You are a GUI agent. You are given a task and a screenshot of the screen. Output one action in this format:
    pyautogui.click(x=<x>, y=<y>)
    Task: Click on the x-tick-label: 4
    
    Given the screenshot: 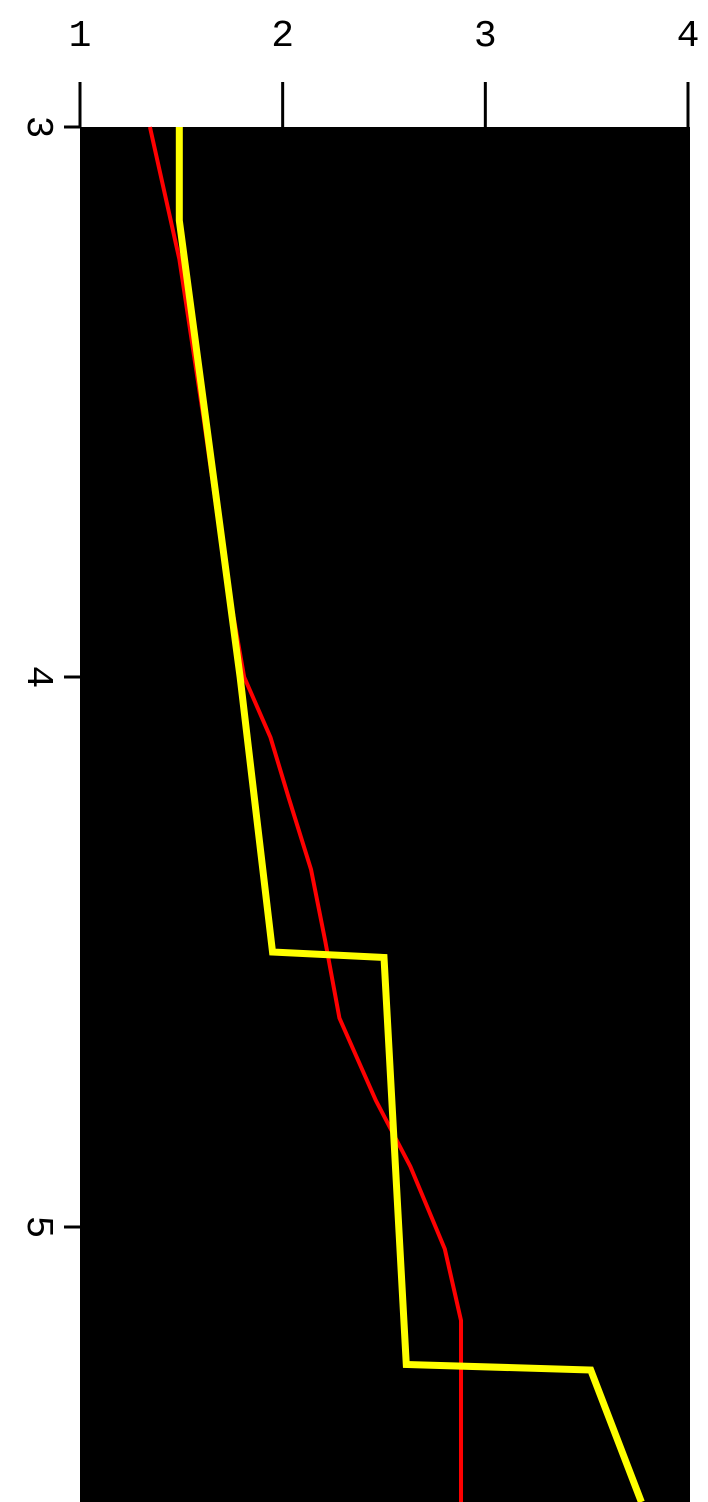 What is the action you would take?
    pyautogui.click(x=688, y=36)
    